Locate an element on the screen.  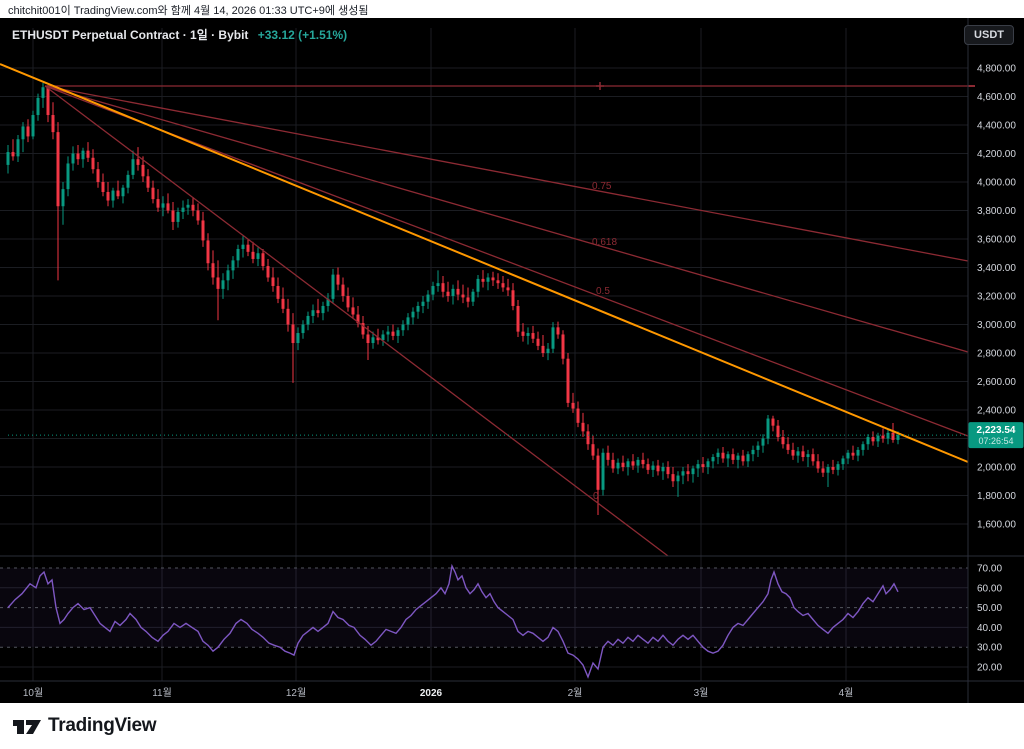
svg-text: 07:26:54 is located at coordinates (995, 441).